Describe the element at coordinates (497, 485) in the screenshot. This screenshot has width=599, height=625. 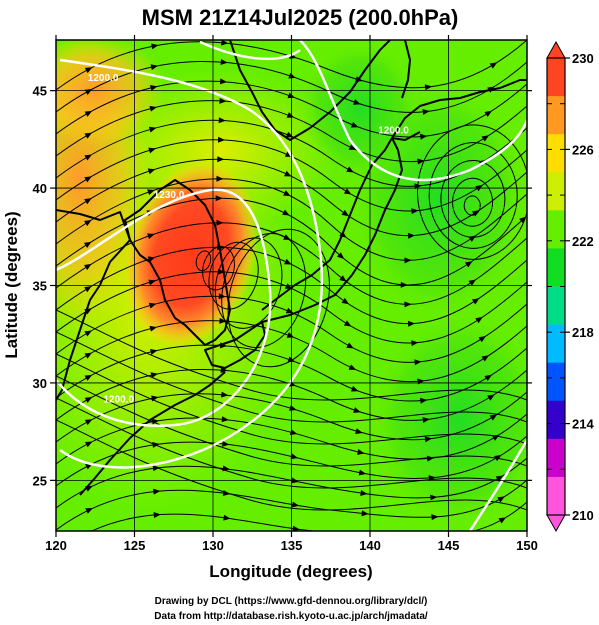
I see `contour-southeast` at that location.